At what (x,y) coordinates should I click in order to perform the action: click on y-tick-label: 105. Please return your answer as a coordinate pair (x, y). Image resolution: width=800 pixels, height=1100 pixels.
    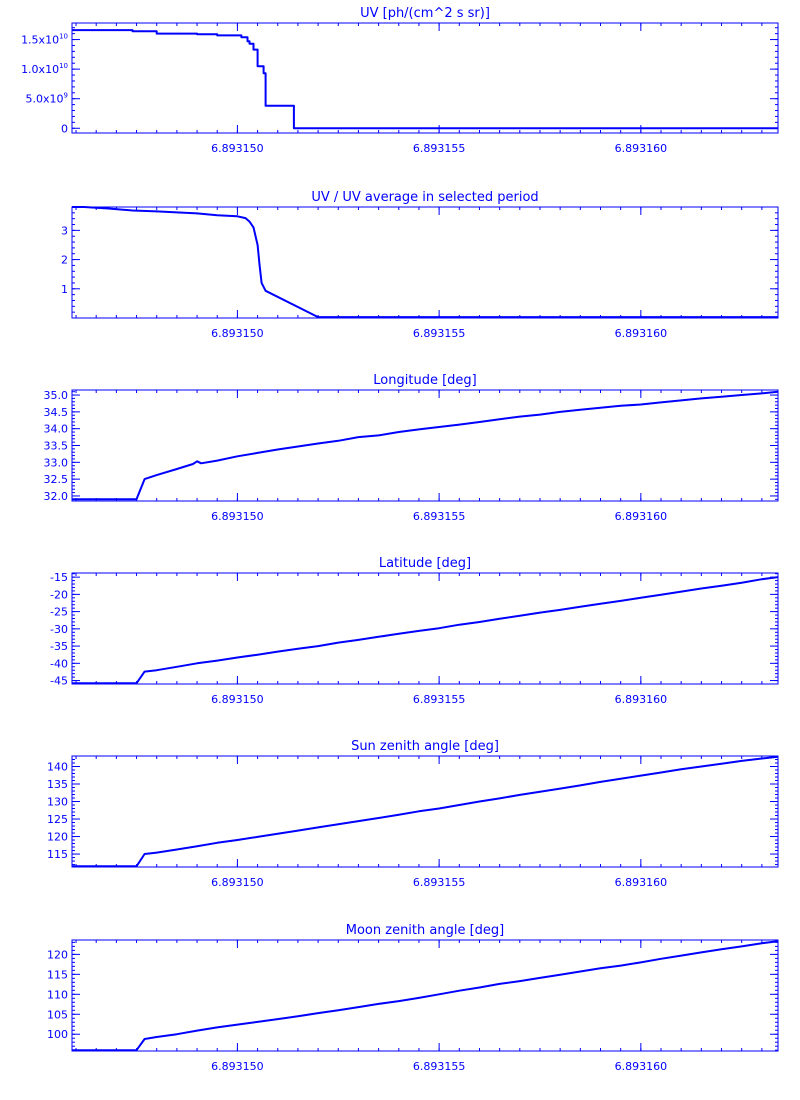
    Looking at the image, I should click on (57, 1014).